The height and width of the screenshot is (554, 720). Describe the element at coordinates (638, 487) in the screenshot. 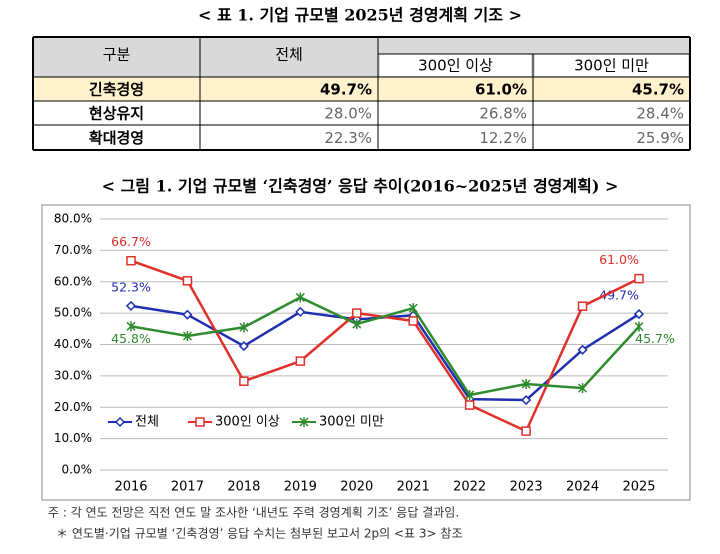

I see `x-tick-label: 2025` at that location.